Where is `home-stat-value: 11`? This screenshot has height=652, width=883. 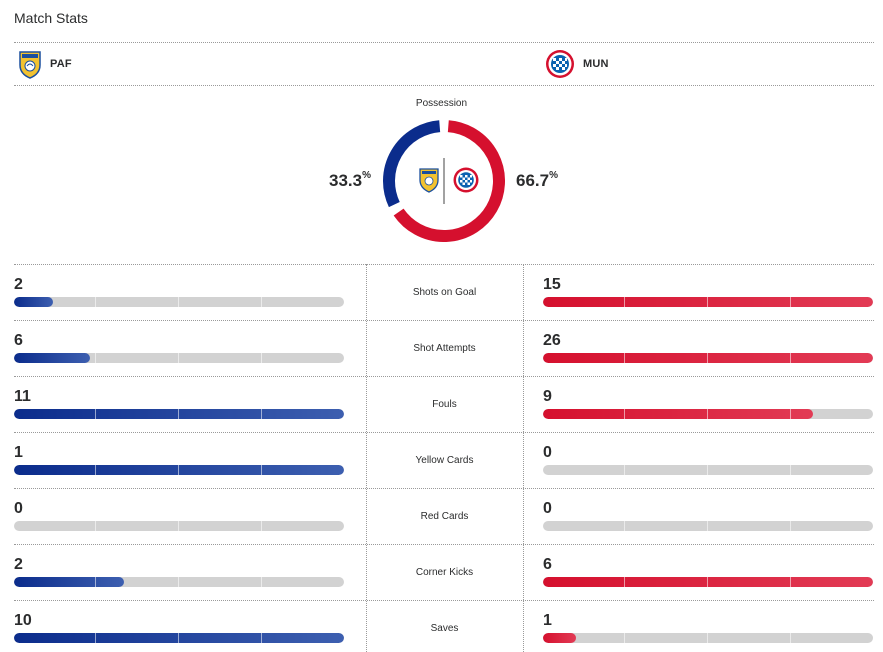 home-stat-value: 11 is located at coordinates (22, 396).